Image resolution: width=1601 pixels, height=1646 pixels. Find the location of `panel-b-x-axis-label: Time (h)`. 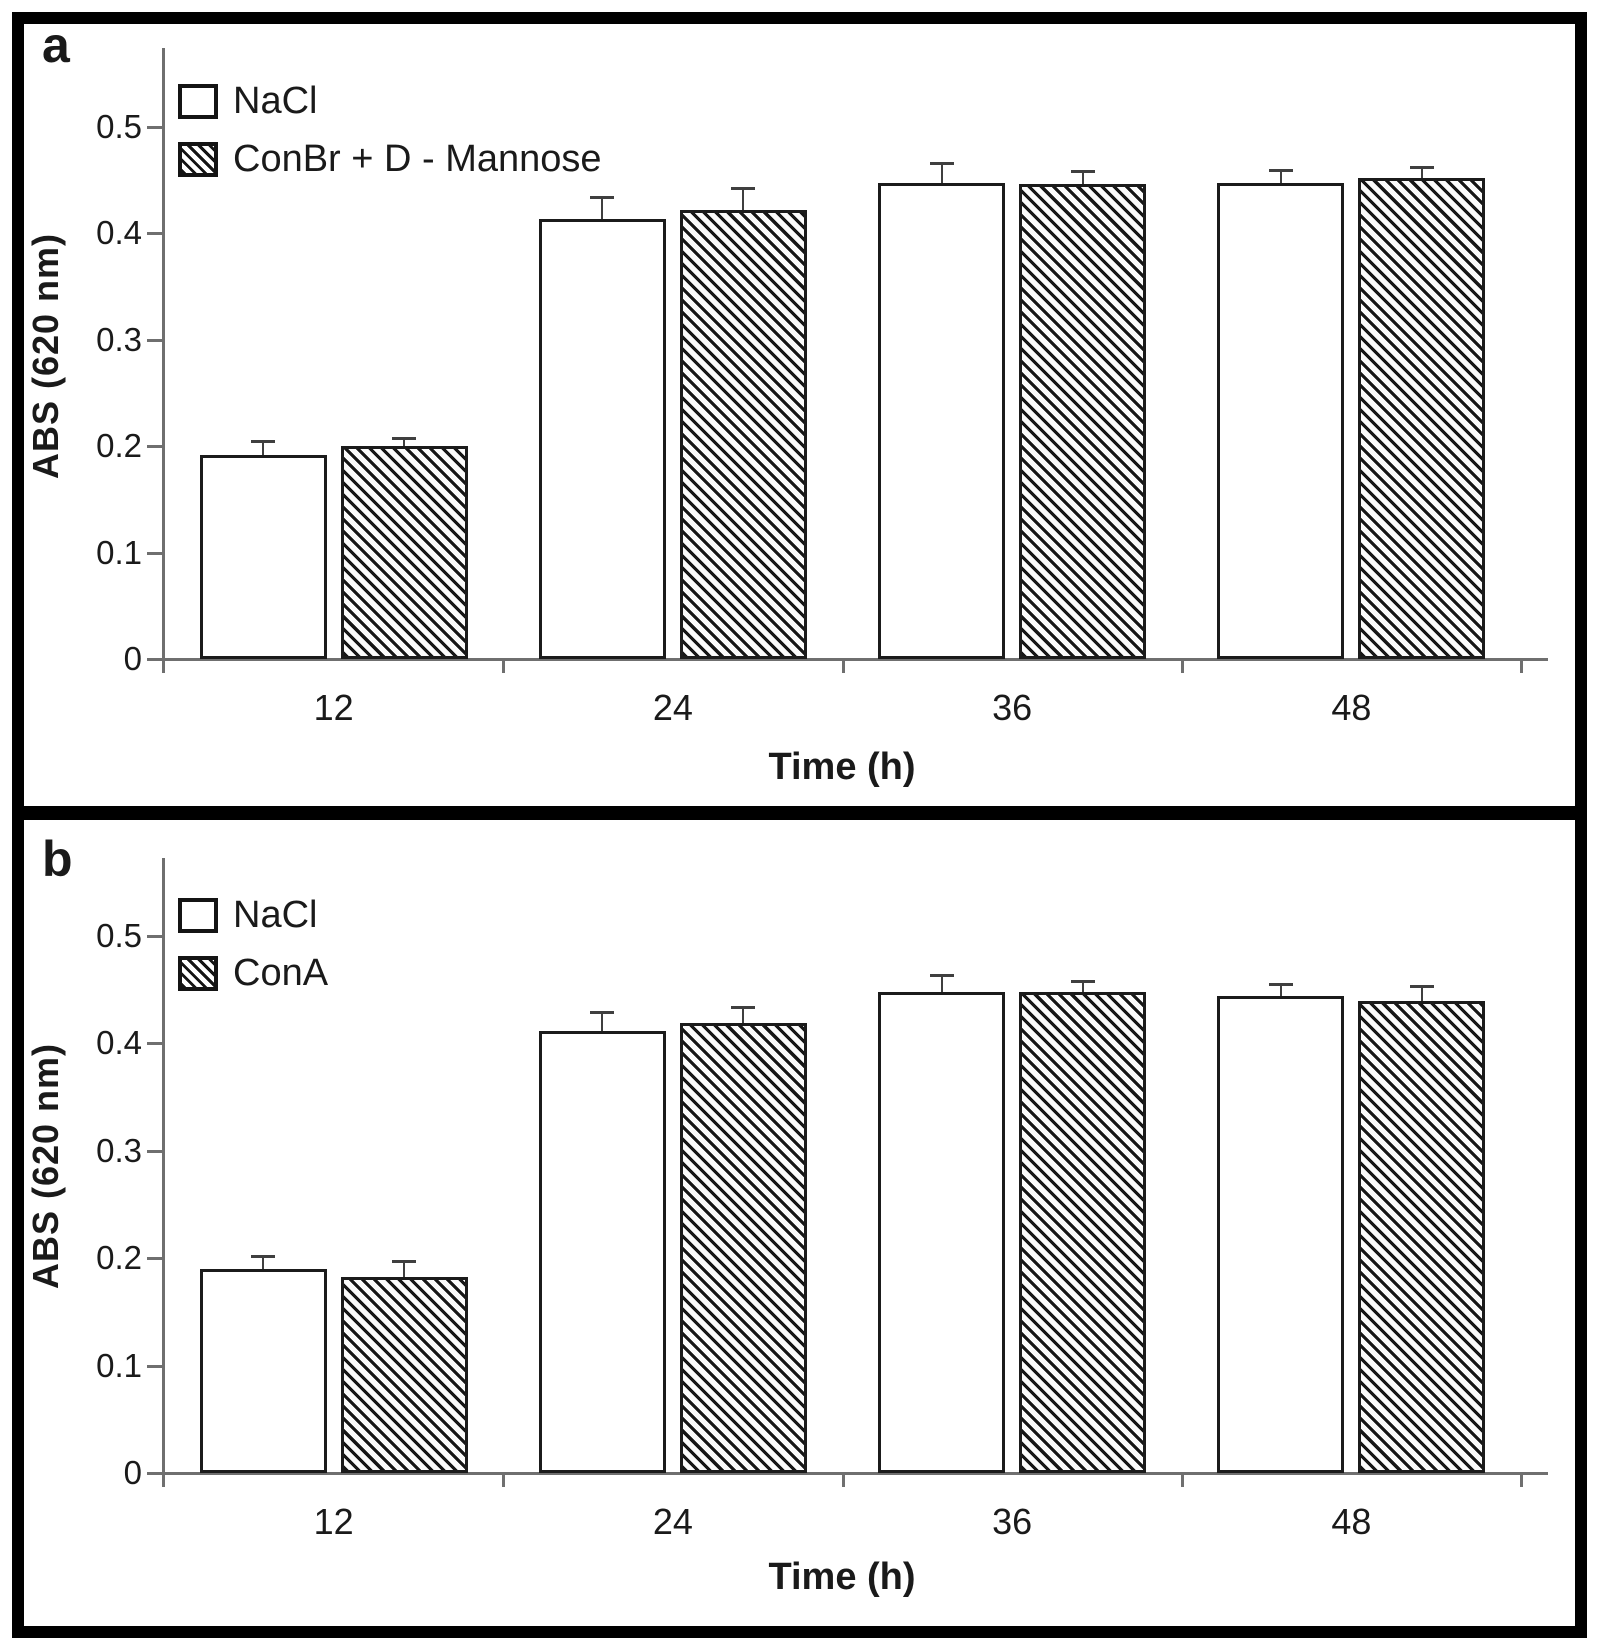

panel-b-x-axis-label: Time (h) is located at coordinates (842, 1577).